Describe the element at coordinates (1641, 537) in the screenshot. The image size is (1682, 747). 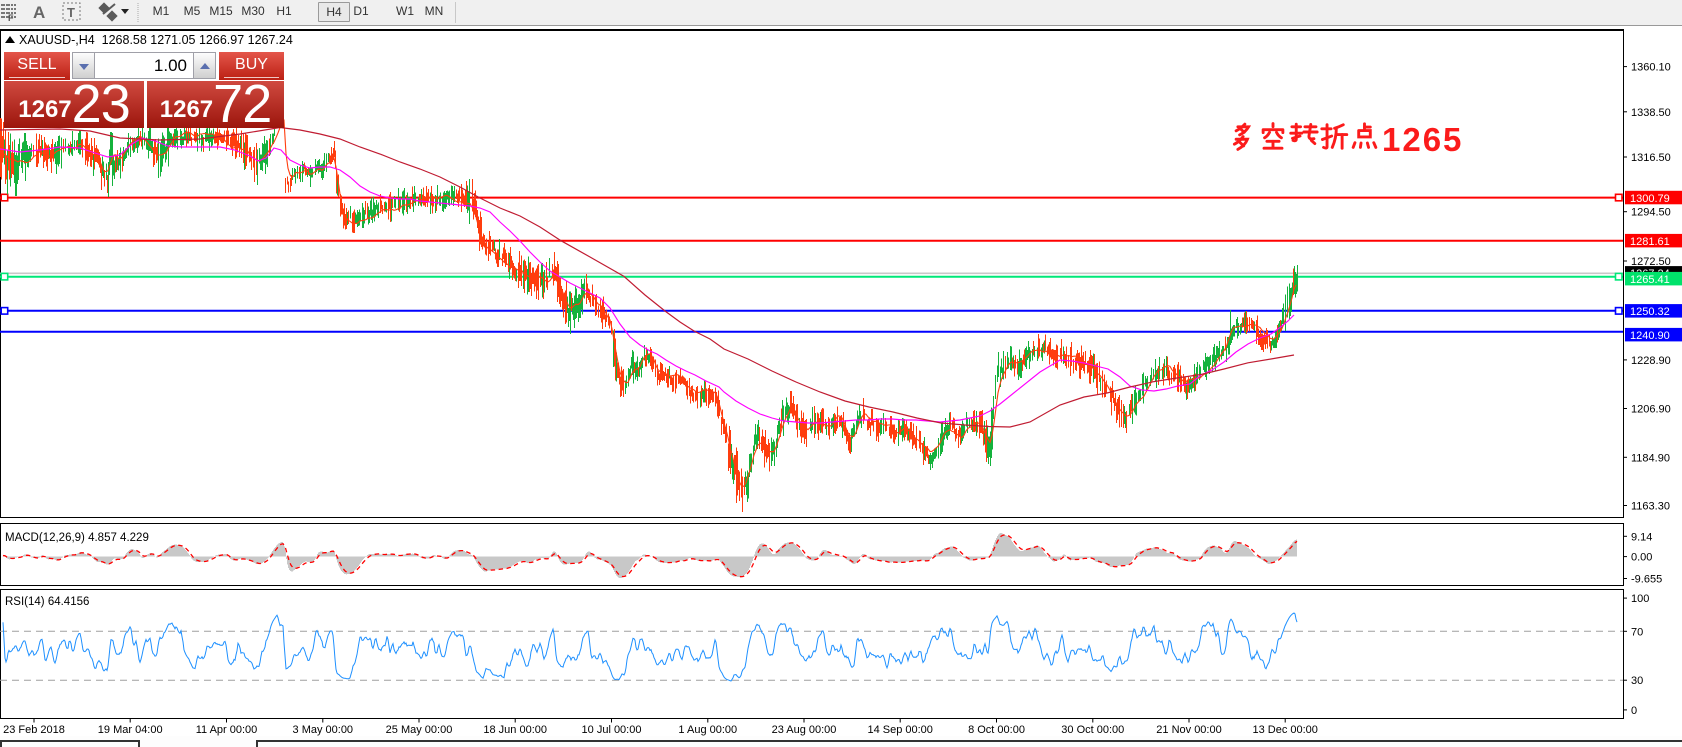
I see `svg-text: 9.14` at that location.